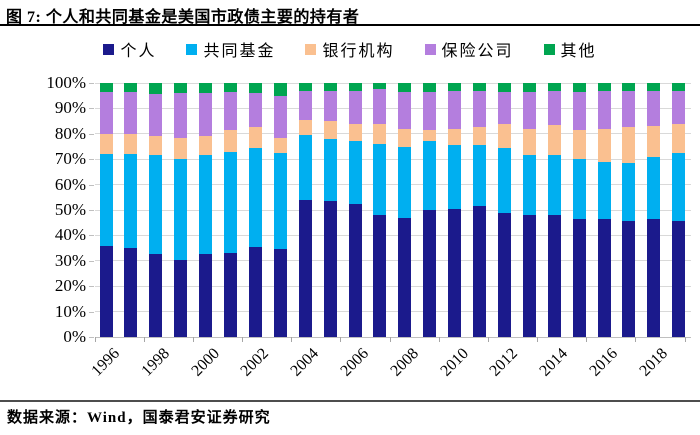 The height and width of the screenshot is (435, 700). I want to click on bar-2005, so click(330, 210).